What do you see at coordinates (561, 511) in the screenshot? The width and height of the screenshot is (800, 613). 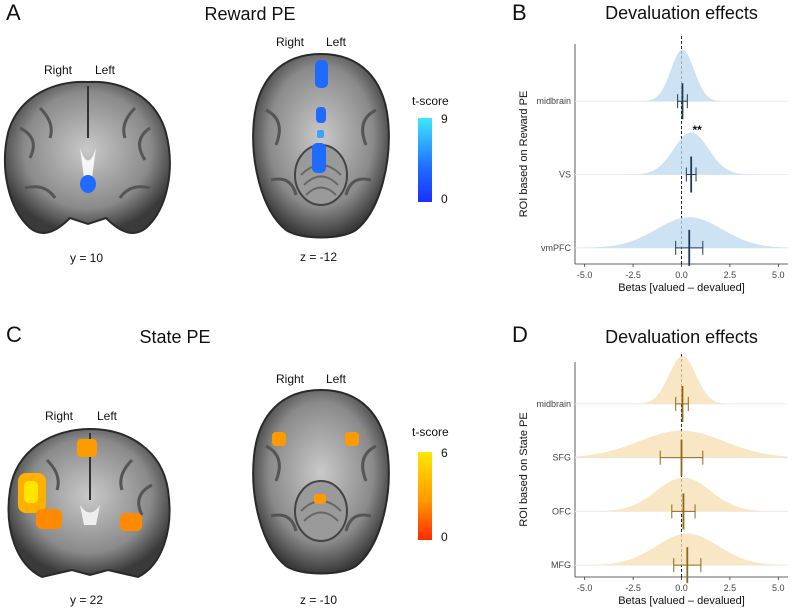 I see `category-label-OFC: OFC` at bounding box center [561, 511].